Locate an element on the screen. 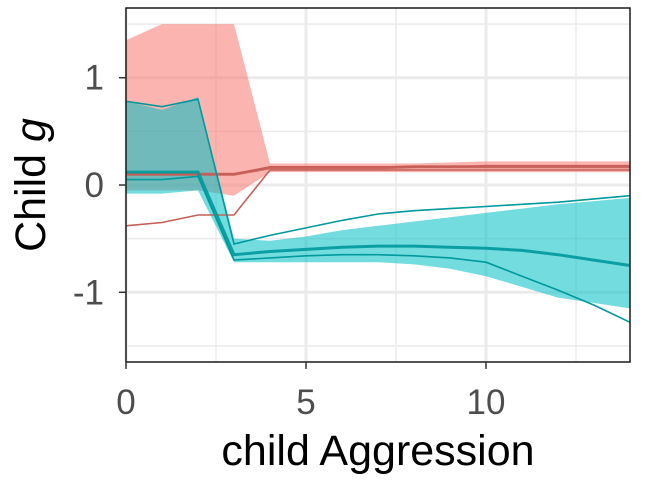 This screenshot has height=480, width=672. series-line-0-line-lower is located at coordinates (377, 198).